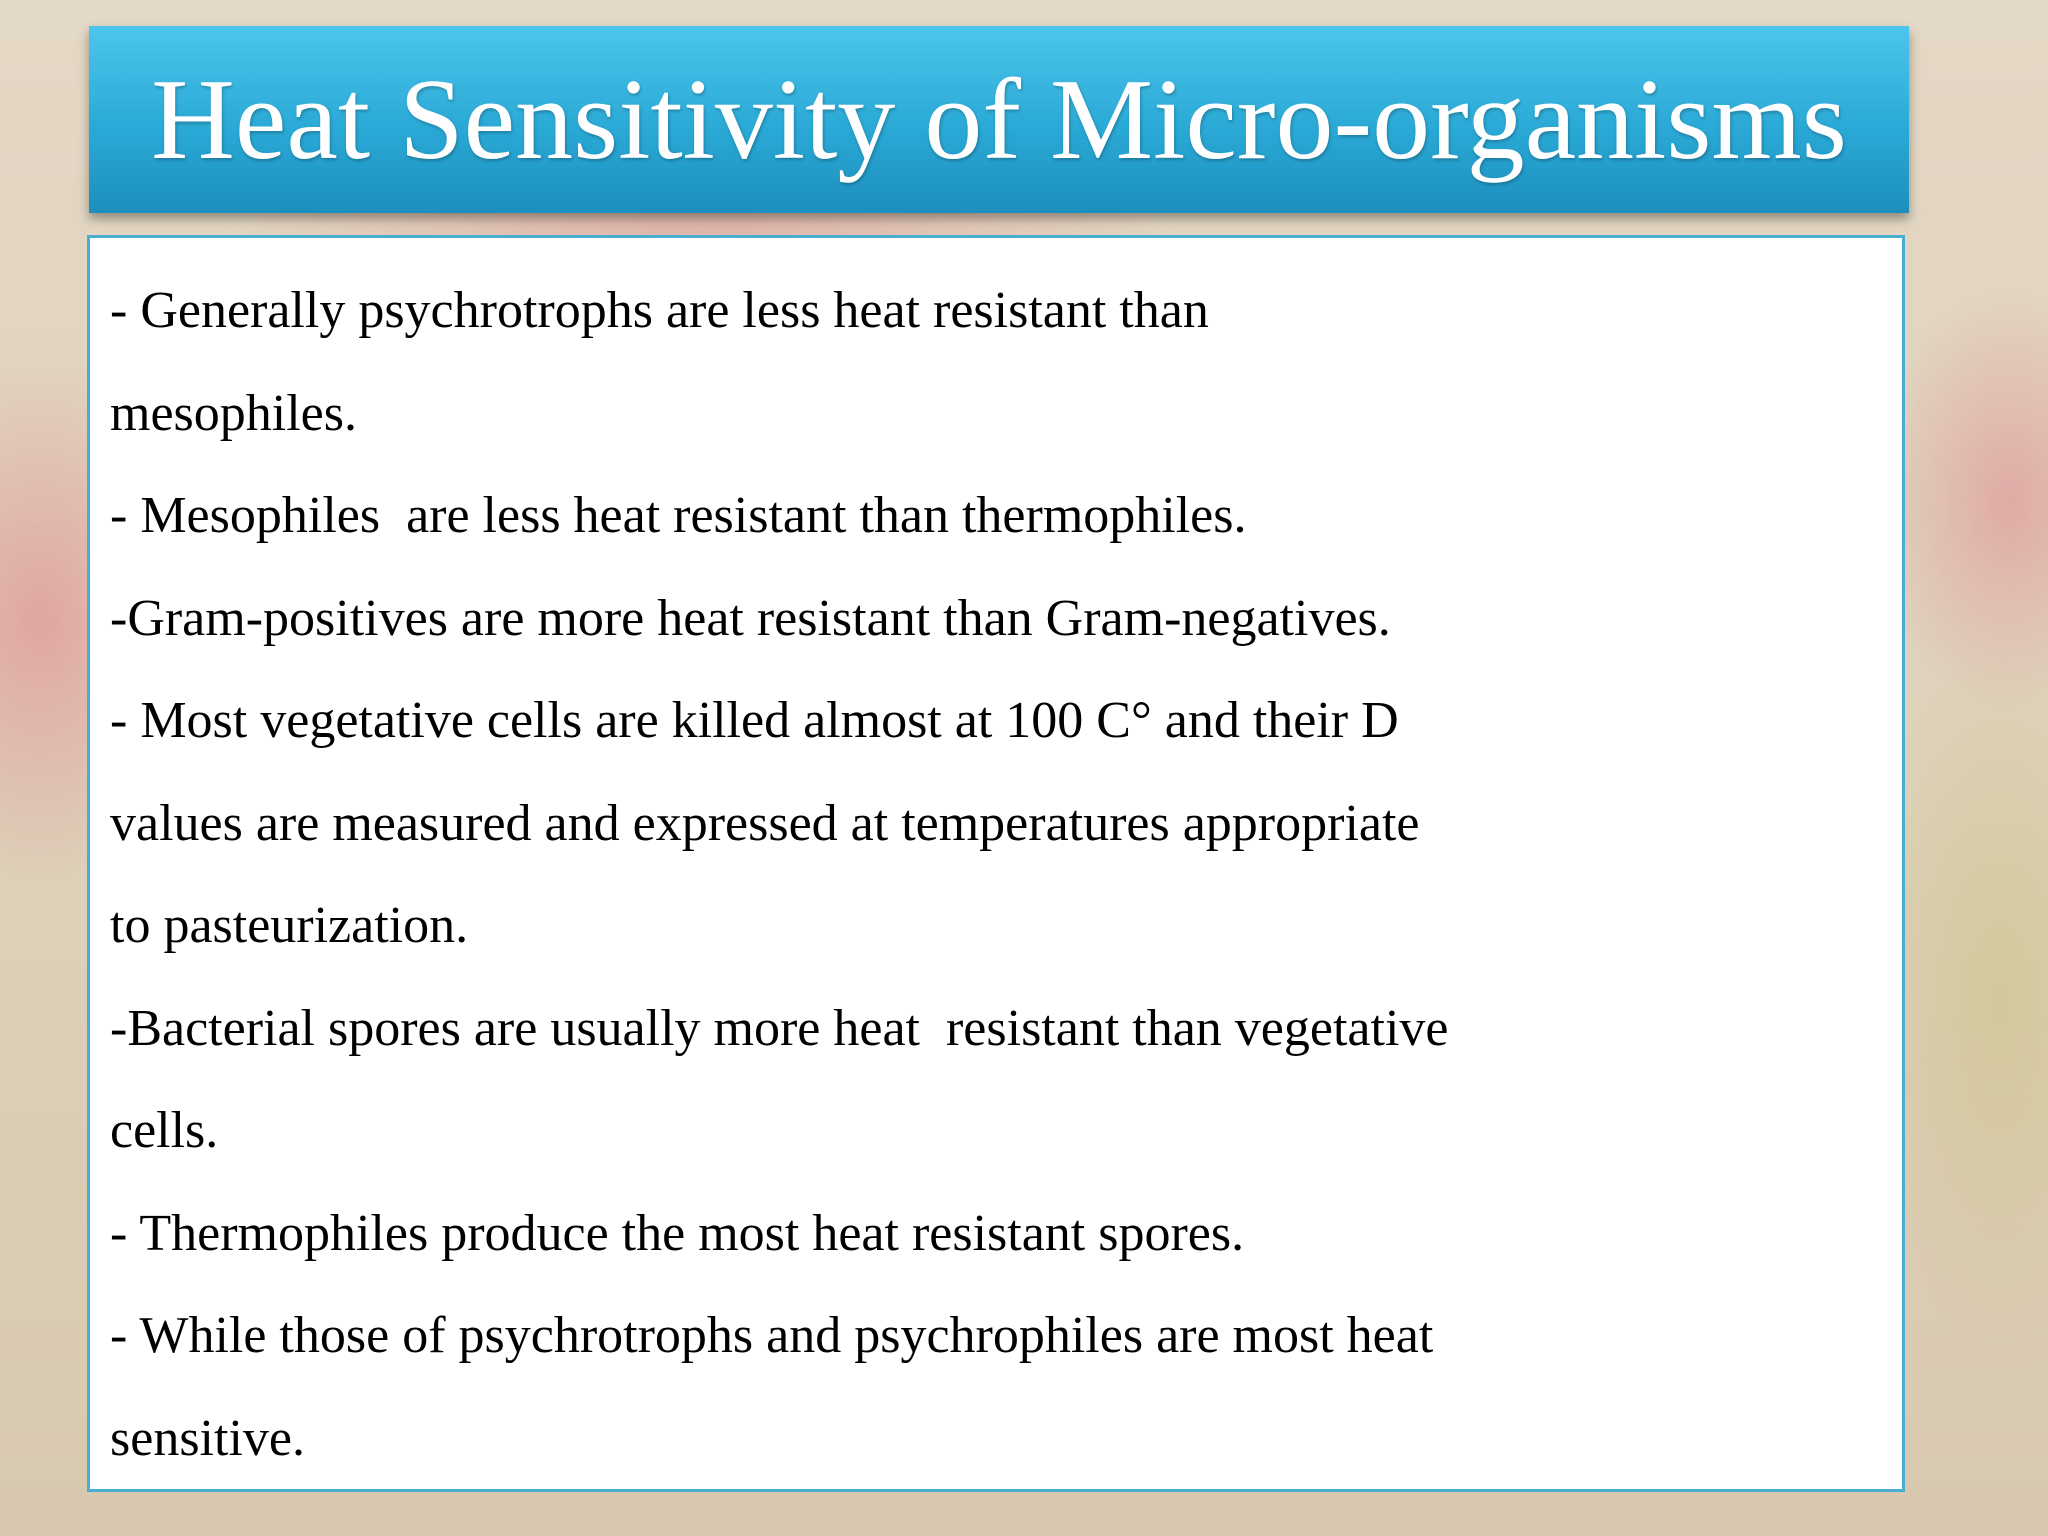  I want to click on title-bar: Heat Sensitivity of Micro-organisms, so click(999, 119).